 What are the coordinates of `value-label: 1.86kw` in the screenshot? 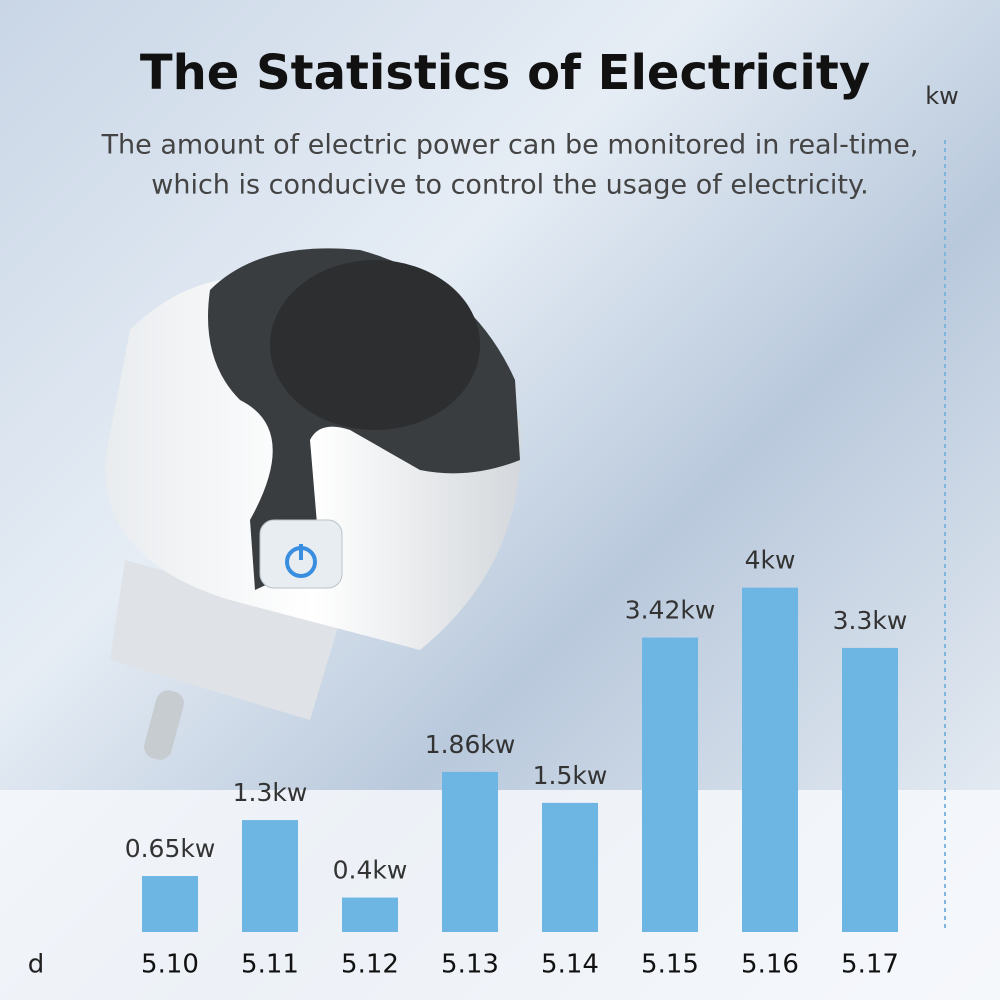 It's located at (470, 744).